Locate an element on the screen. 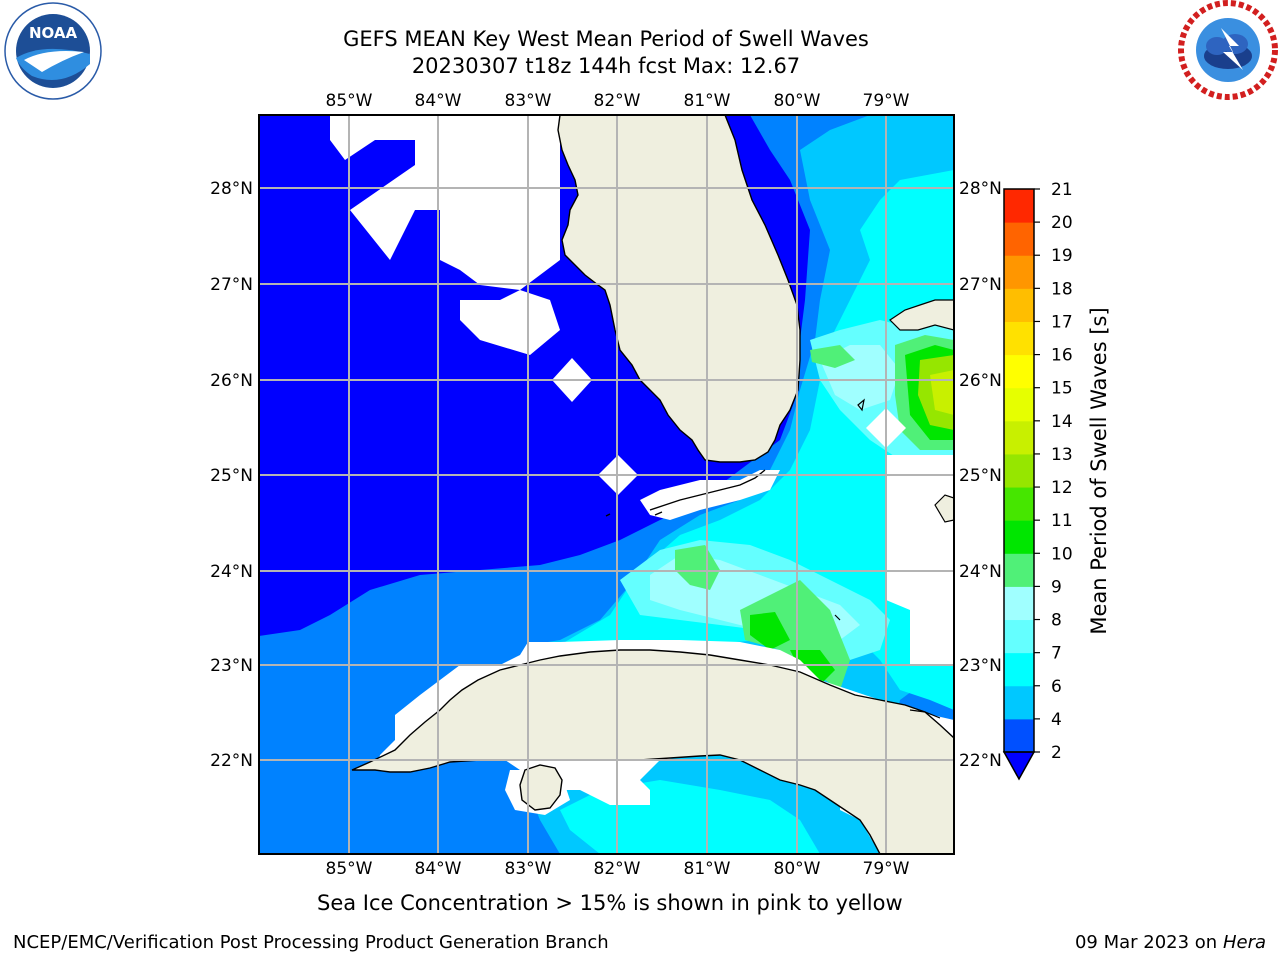 The height and width of the screenshot is (960, 1280). lon-labels-top: 85°W 84°W 83°W 82°W 81°W 80°W 79°W is located at coordinates (618, 101).